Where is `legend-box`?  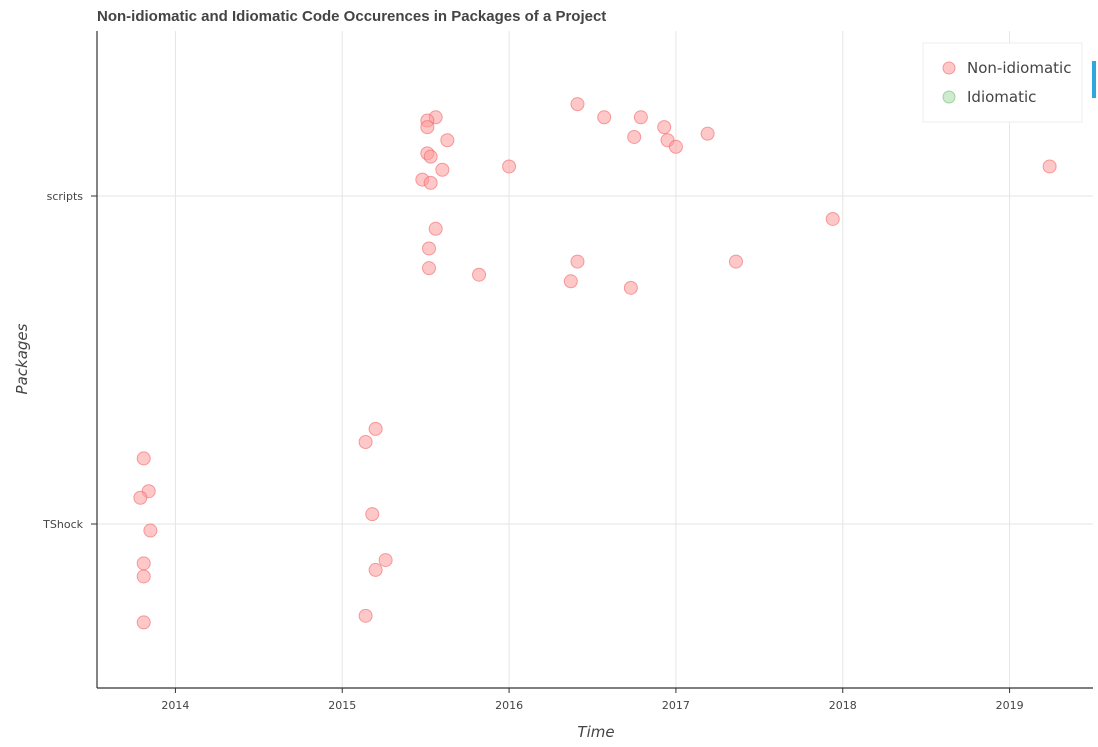
legend-box is located at coordinates (1002, 82).